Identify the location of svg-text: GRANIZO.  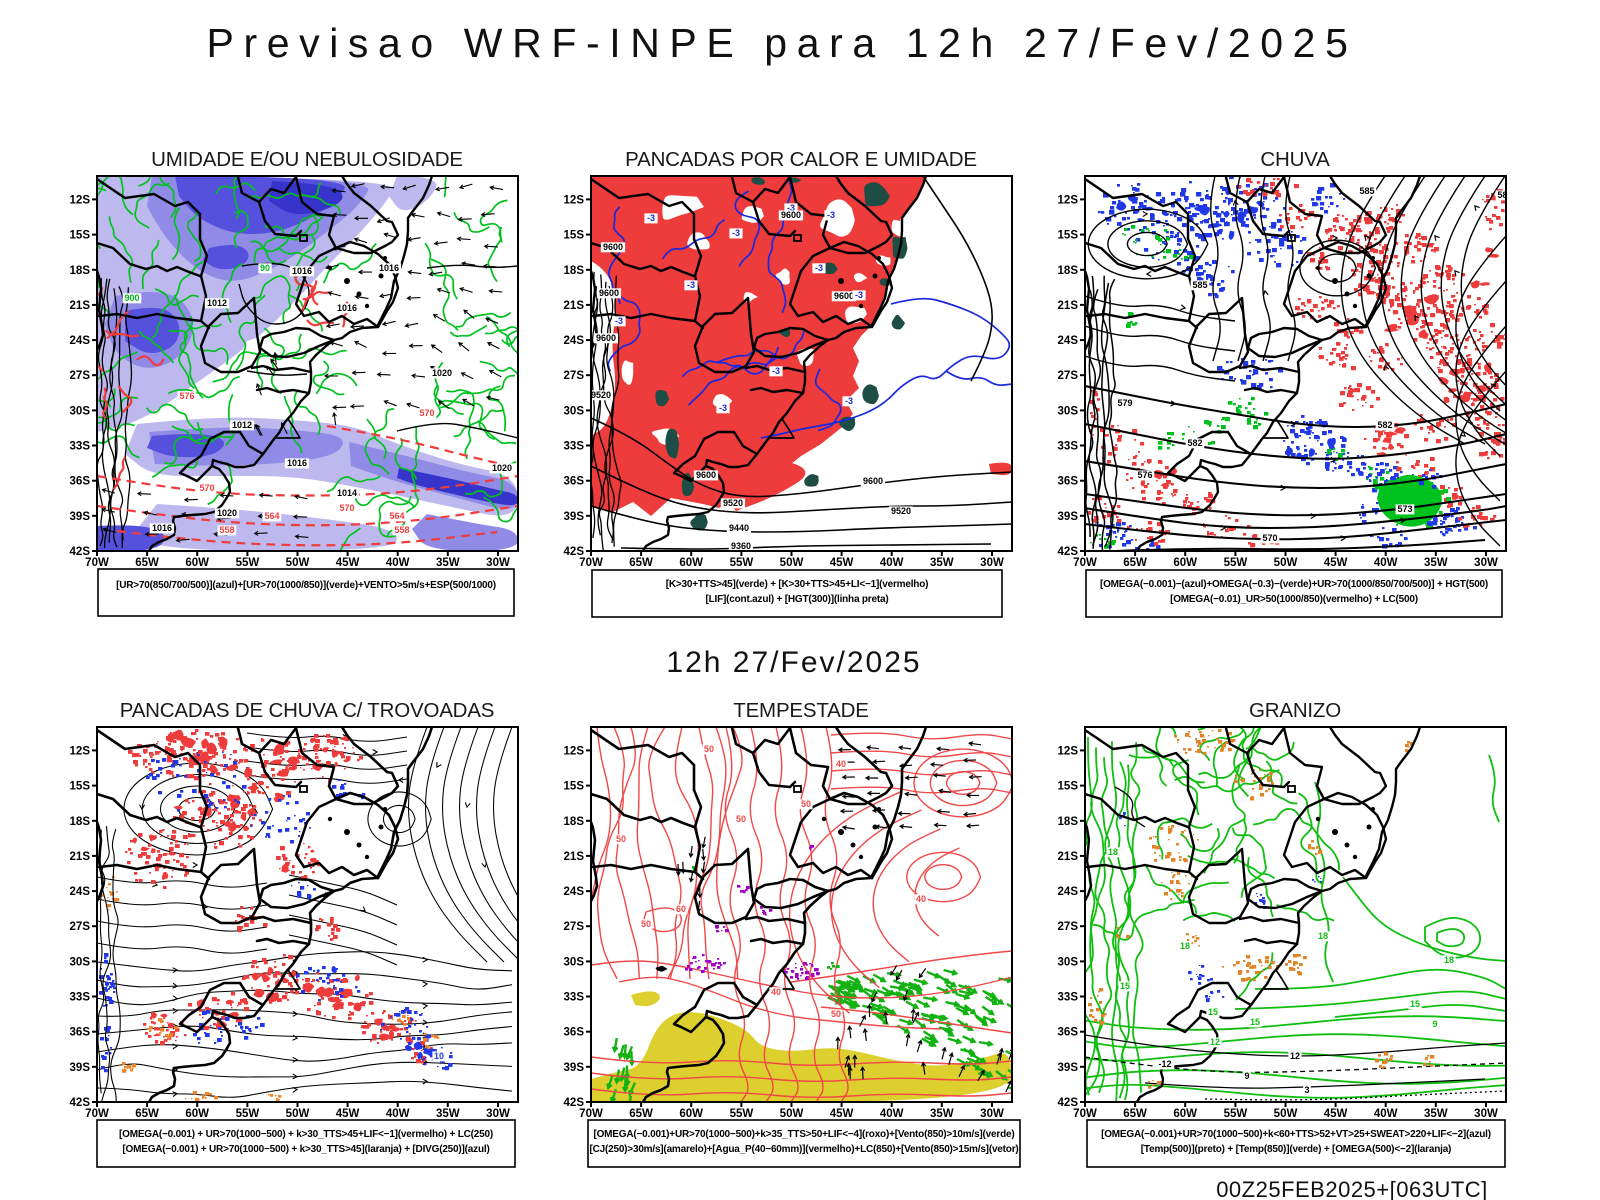
(1295, 710).